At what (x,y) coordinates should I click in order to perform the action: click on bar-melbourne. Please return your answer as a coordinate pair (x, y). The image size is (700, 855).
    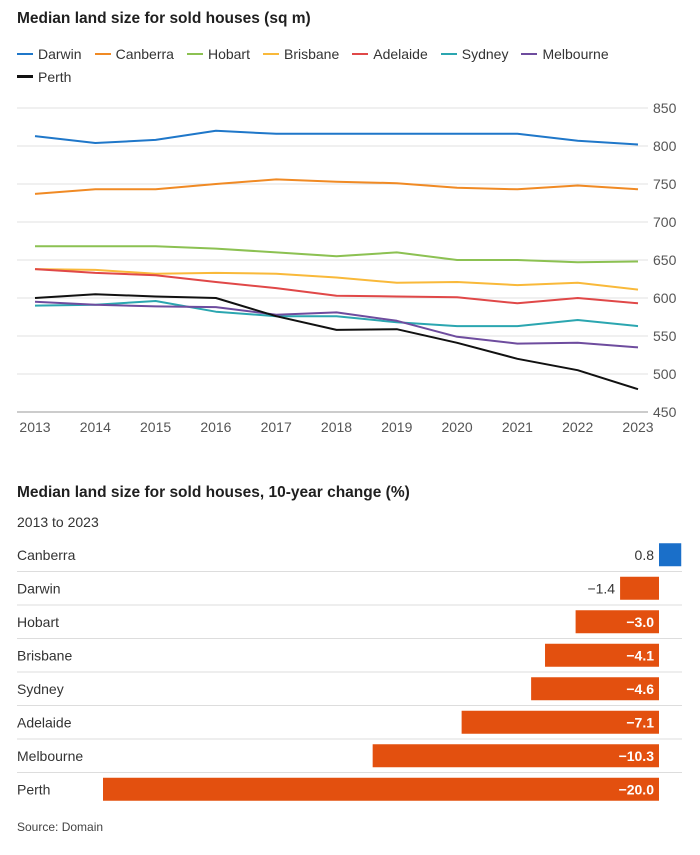
    Looking at the image, I should click on (515, 756).